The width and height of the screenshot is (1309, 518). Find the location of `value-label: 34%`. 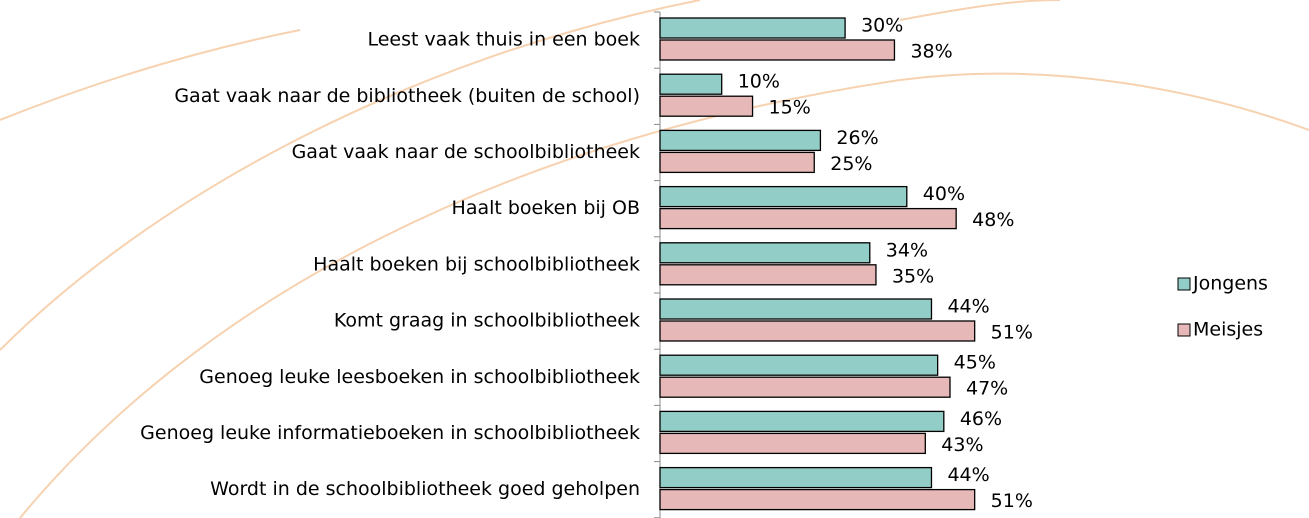

value-label: 34% is located at coordinates (907, 250).